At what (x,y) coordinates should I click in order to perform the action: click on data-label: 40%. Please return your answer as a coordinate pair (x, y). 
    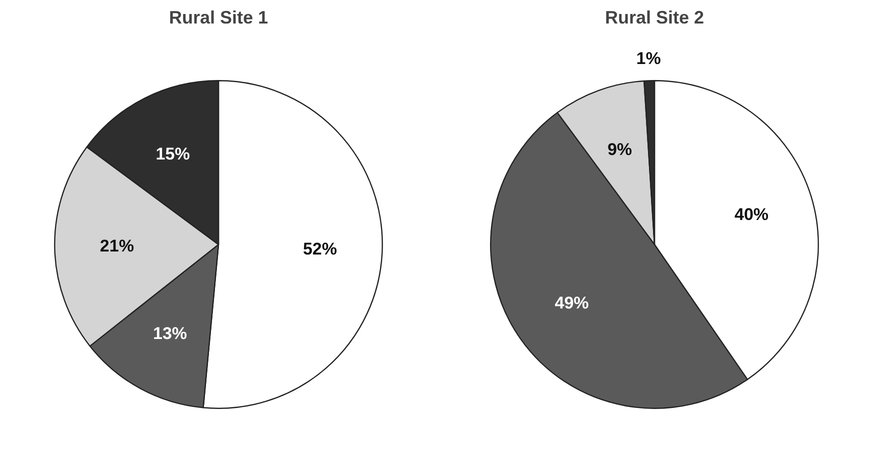
    Looking at the image, I should click on (751, 214).